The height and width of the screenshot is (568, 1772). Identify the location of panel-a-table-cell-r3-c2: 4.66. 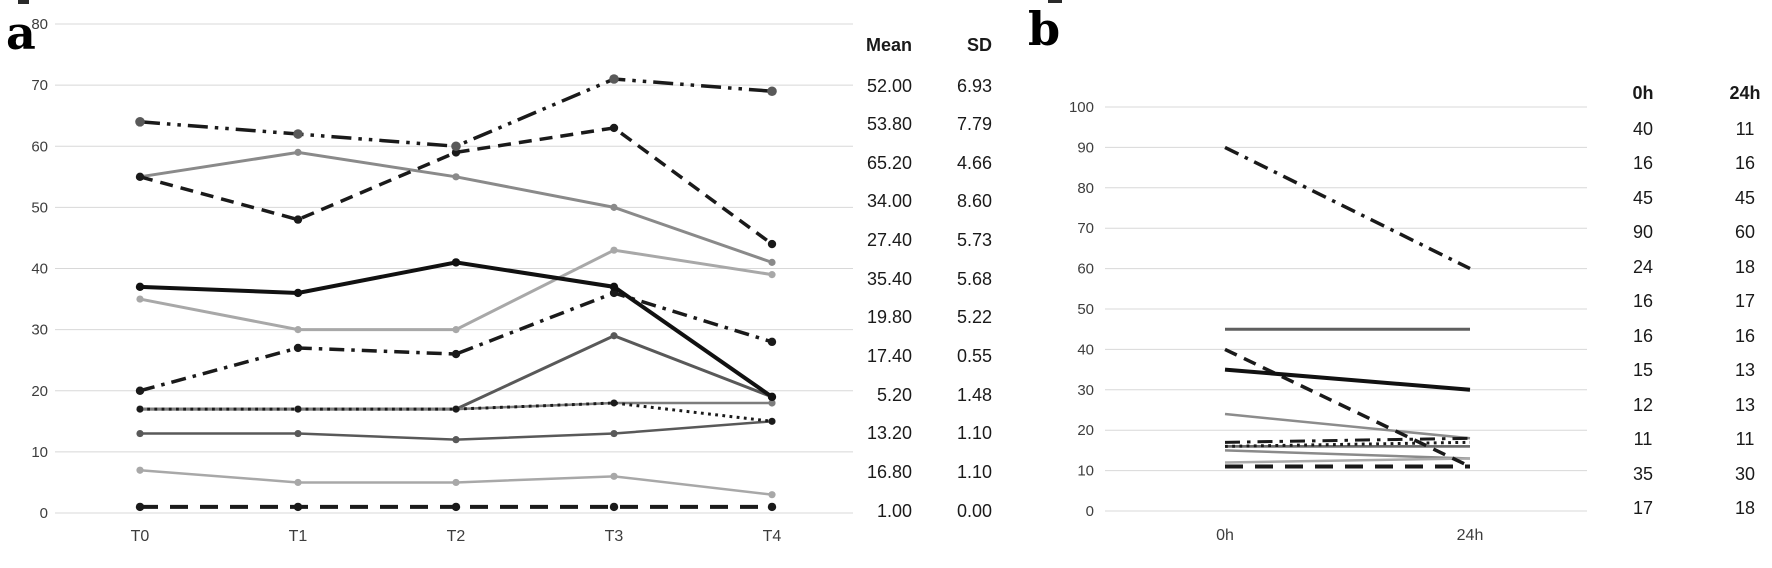
(974, 162).